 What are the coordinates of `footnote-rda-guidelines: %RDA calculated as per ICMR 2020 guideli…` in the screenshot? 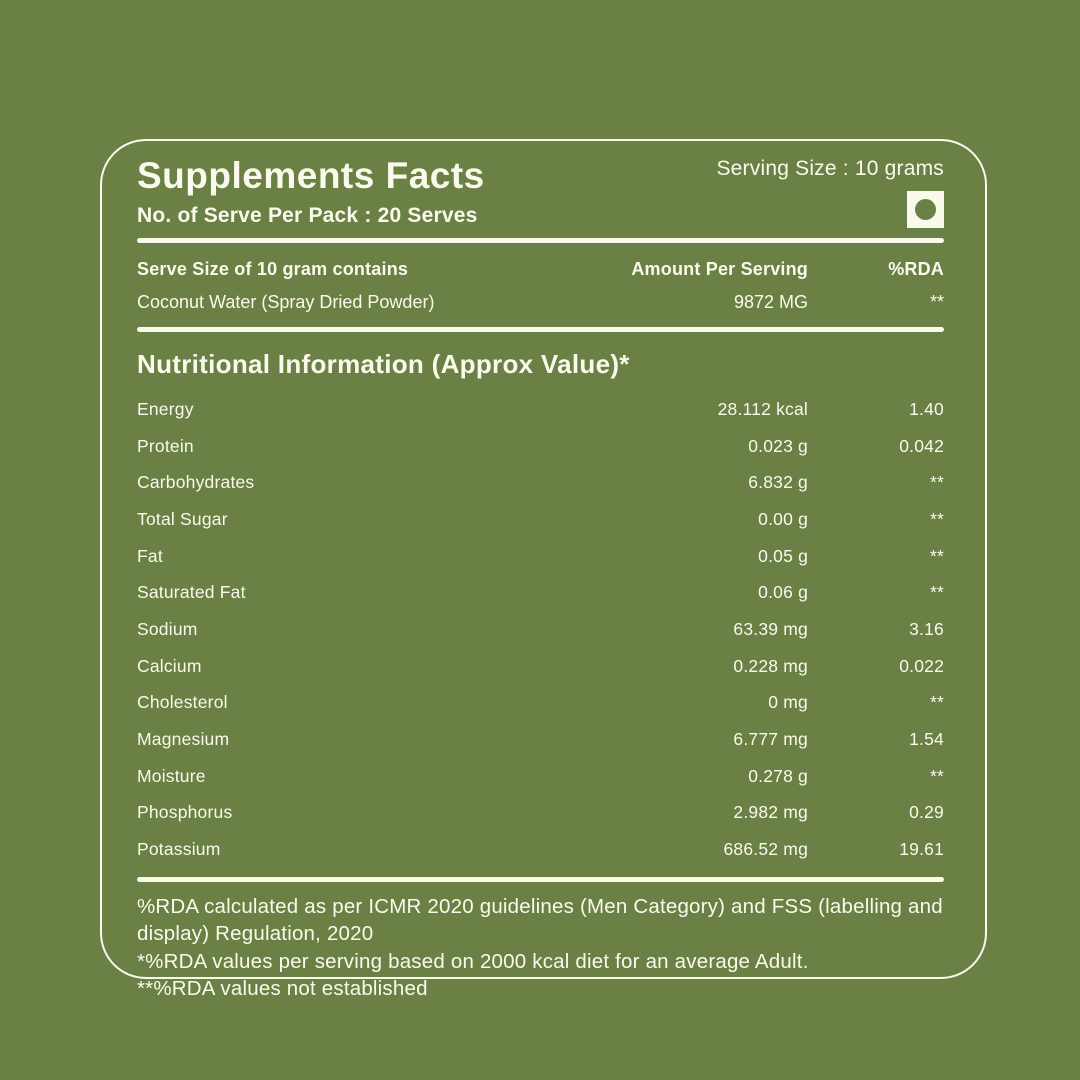 It's located at (540, 920).